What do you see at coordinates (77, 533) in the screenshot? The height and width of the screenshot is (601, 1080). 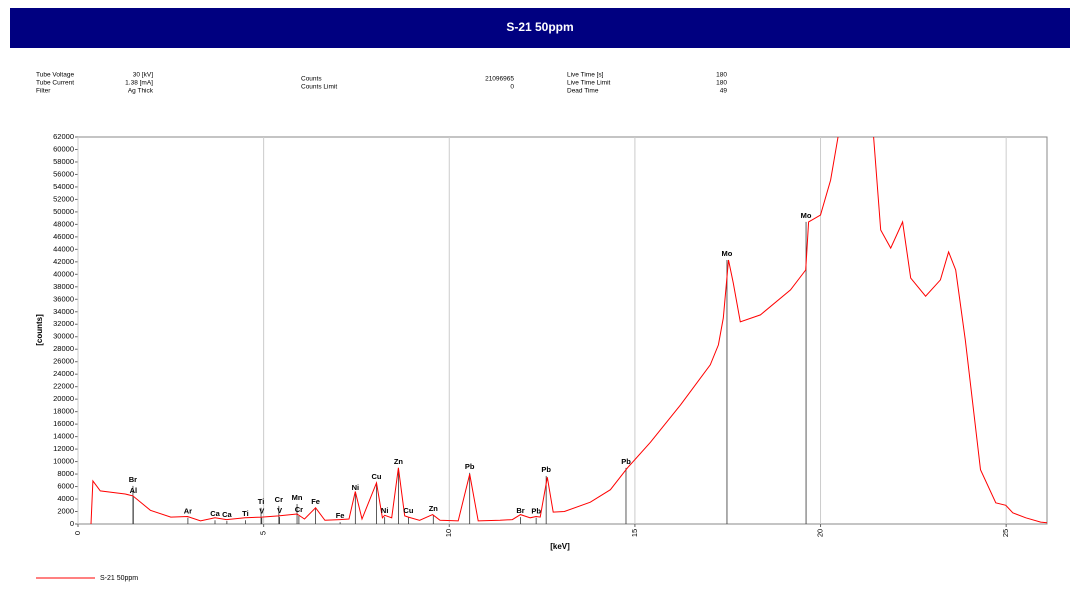 I see `x-tick-label: 0` at bounding box center [77, 533].